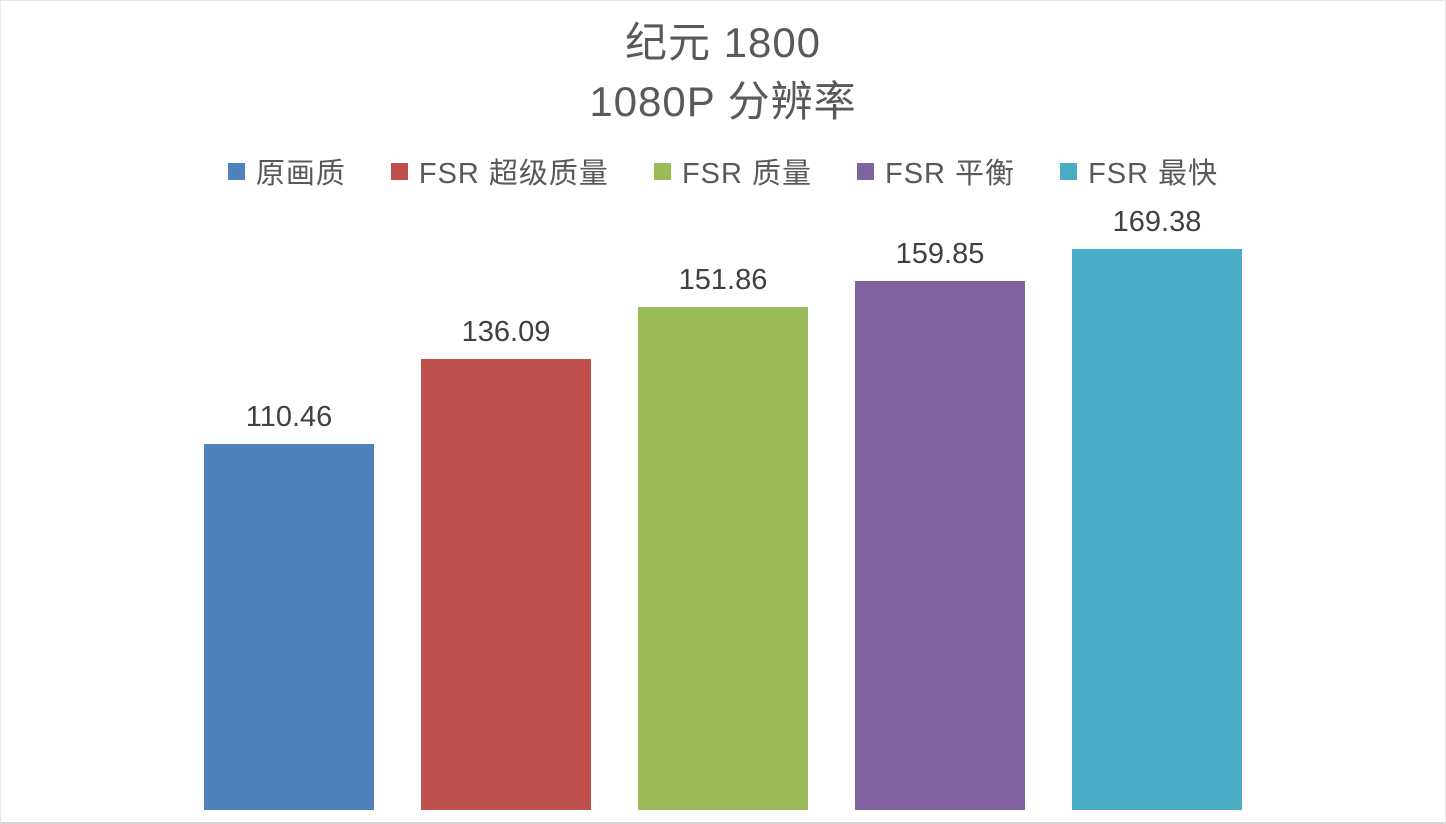 The image size is (1446, 824). I want to click on legend-item: FSR 平衡, so click(936, 171).